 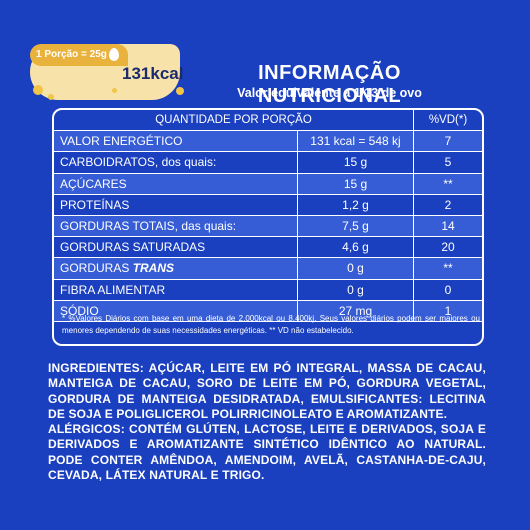 I want to click on table-row: CARBOIDRATOS, dos quais: 15 g 5, so click(x=268, y=162).